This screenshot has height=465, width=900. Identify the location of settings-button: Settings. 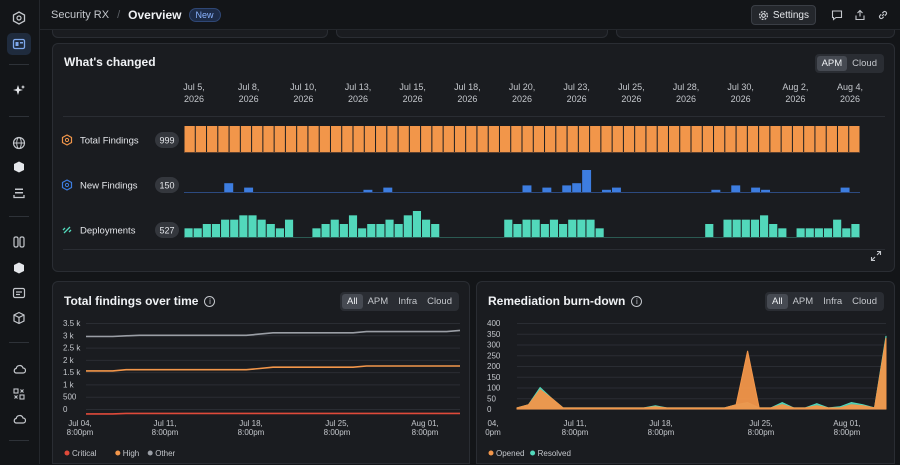
(783, 15).